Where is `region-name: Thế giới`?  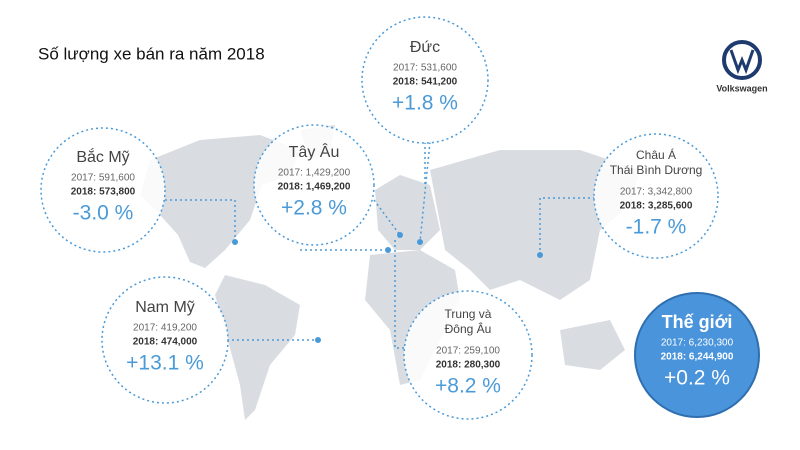 region-name: Thế giới is located at coordinates (697, 322).